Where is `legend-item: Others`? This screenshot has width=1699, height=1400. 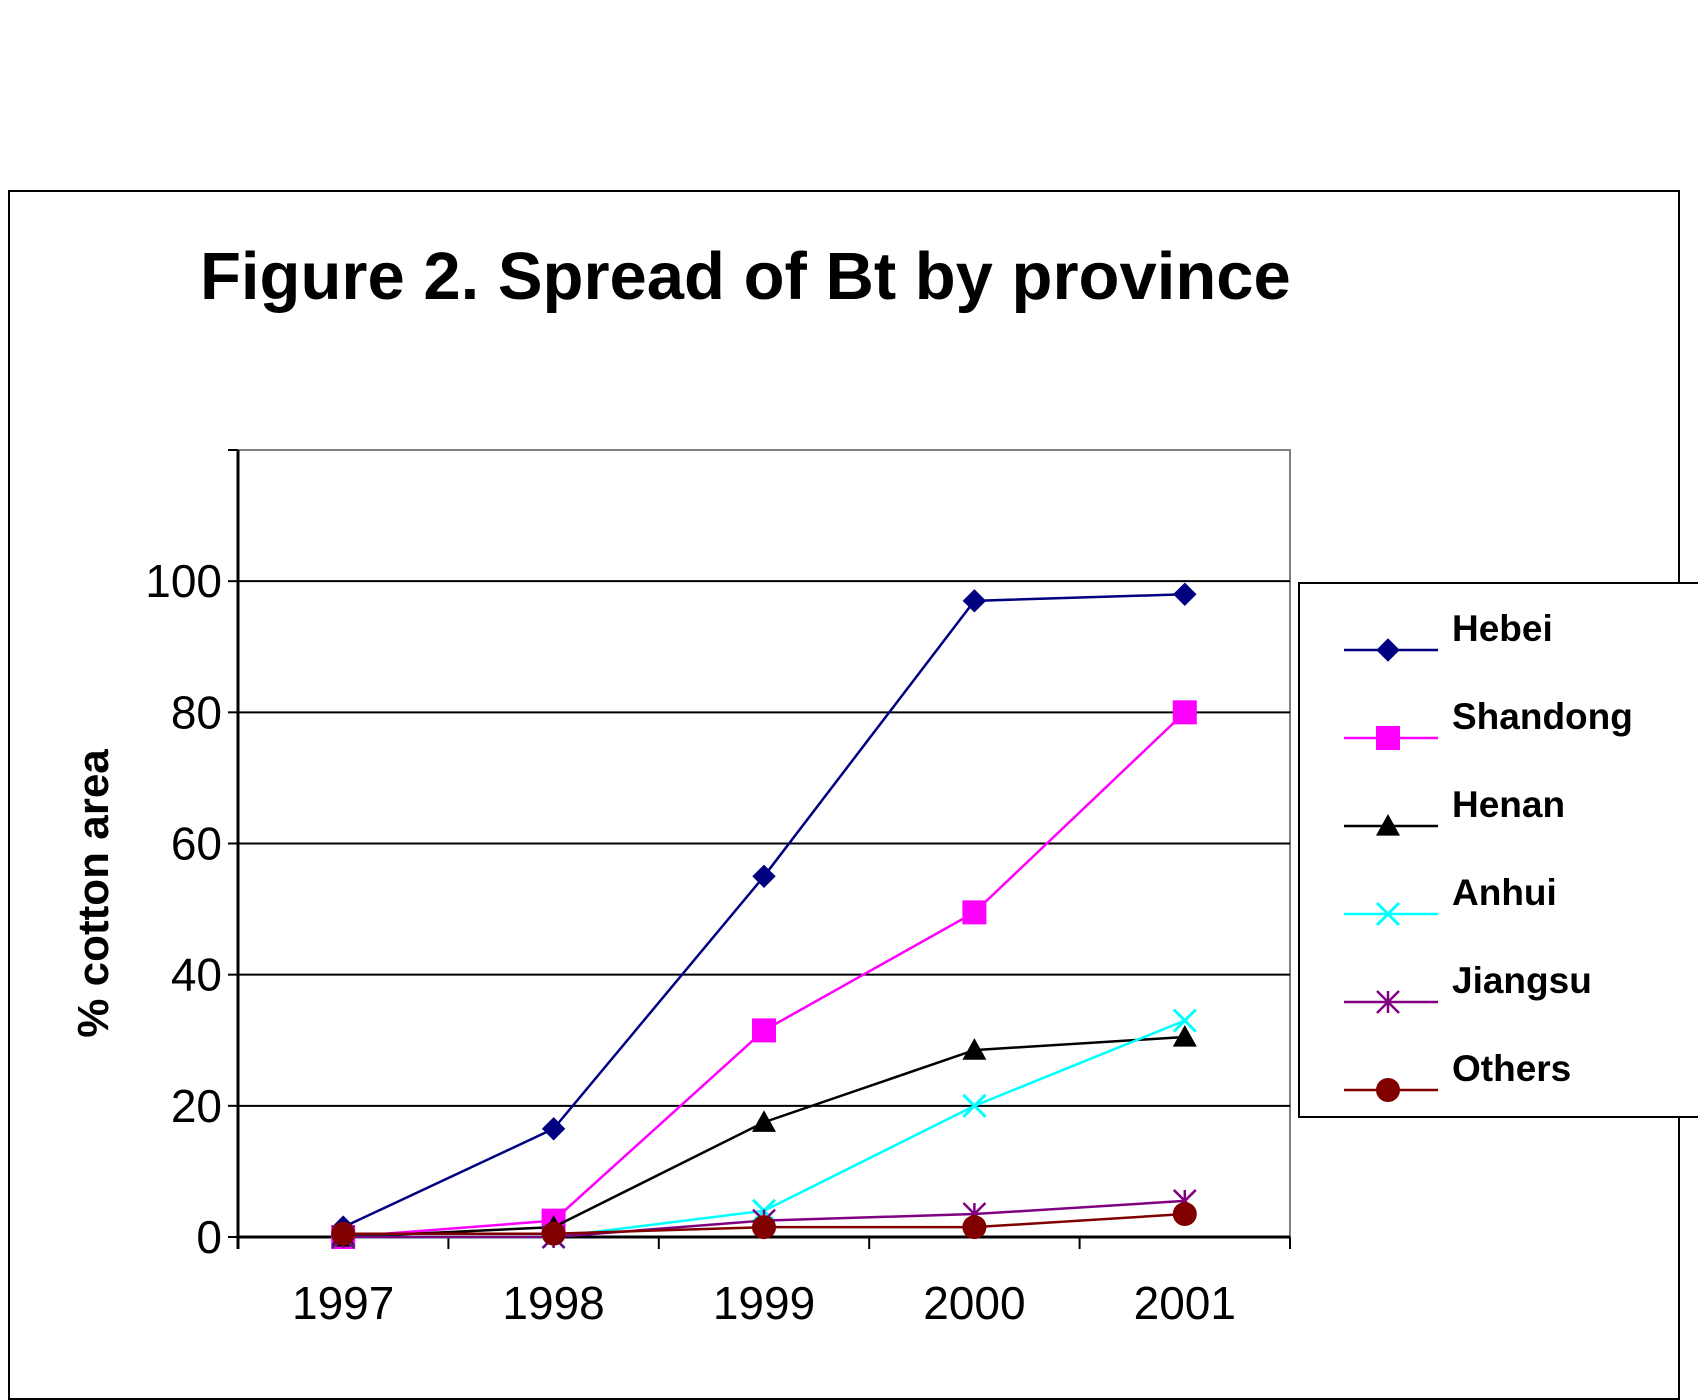 legend-item: Others is located at coordinates (1499, 1074).